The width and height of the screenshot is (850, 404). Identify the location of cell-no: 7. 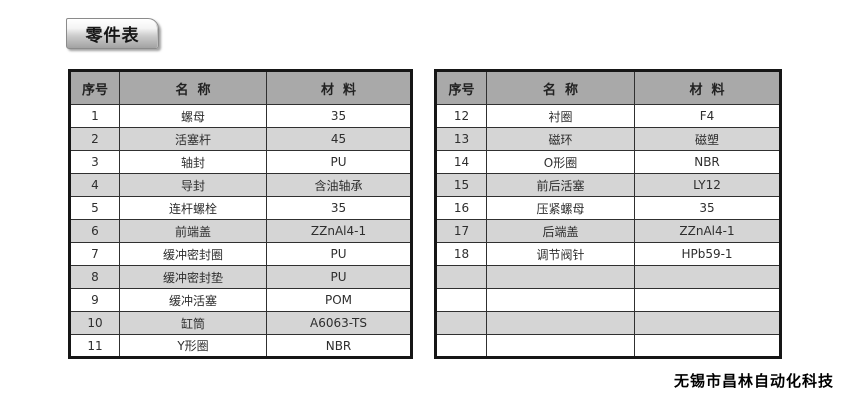
(94, 254).